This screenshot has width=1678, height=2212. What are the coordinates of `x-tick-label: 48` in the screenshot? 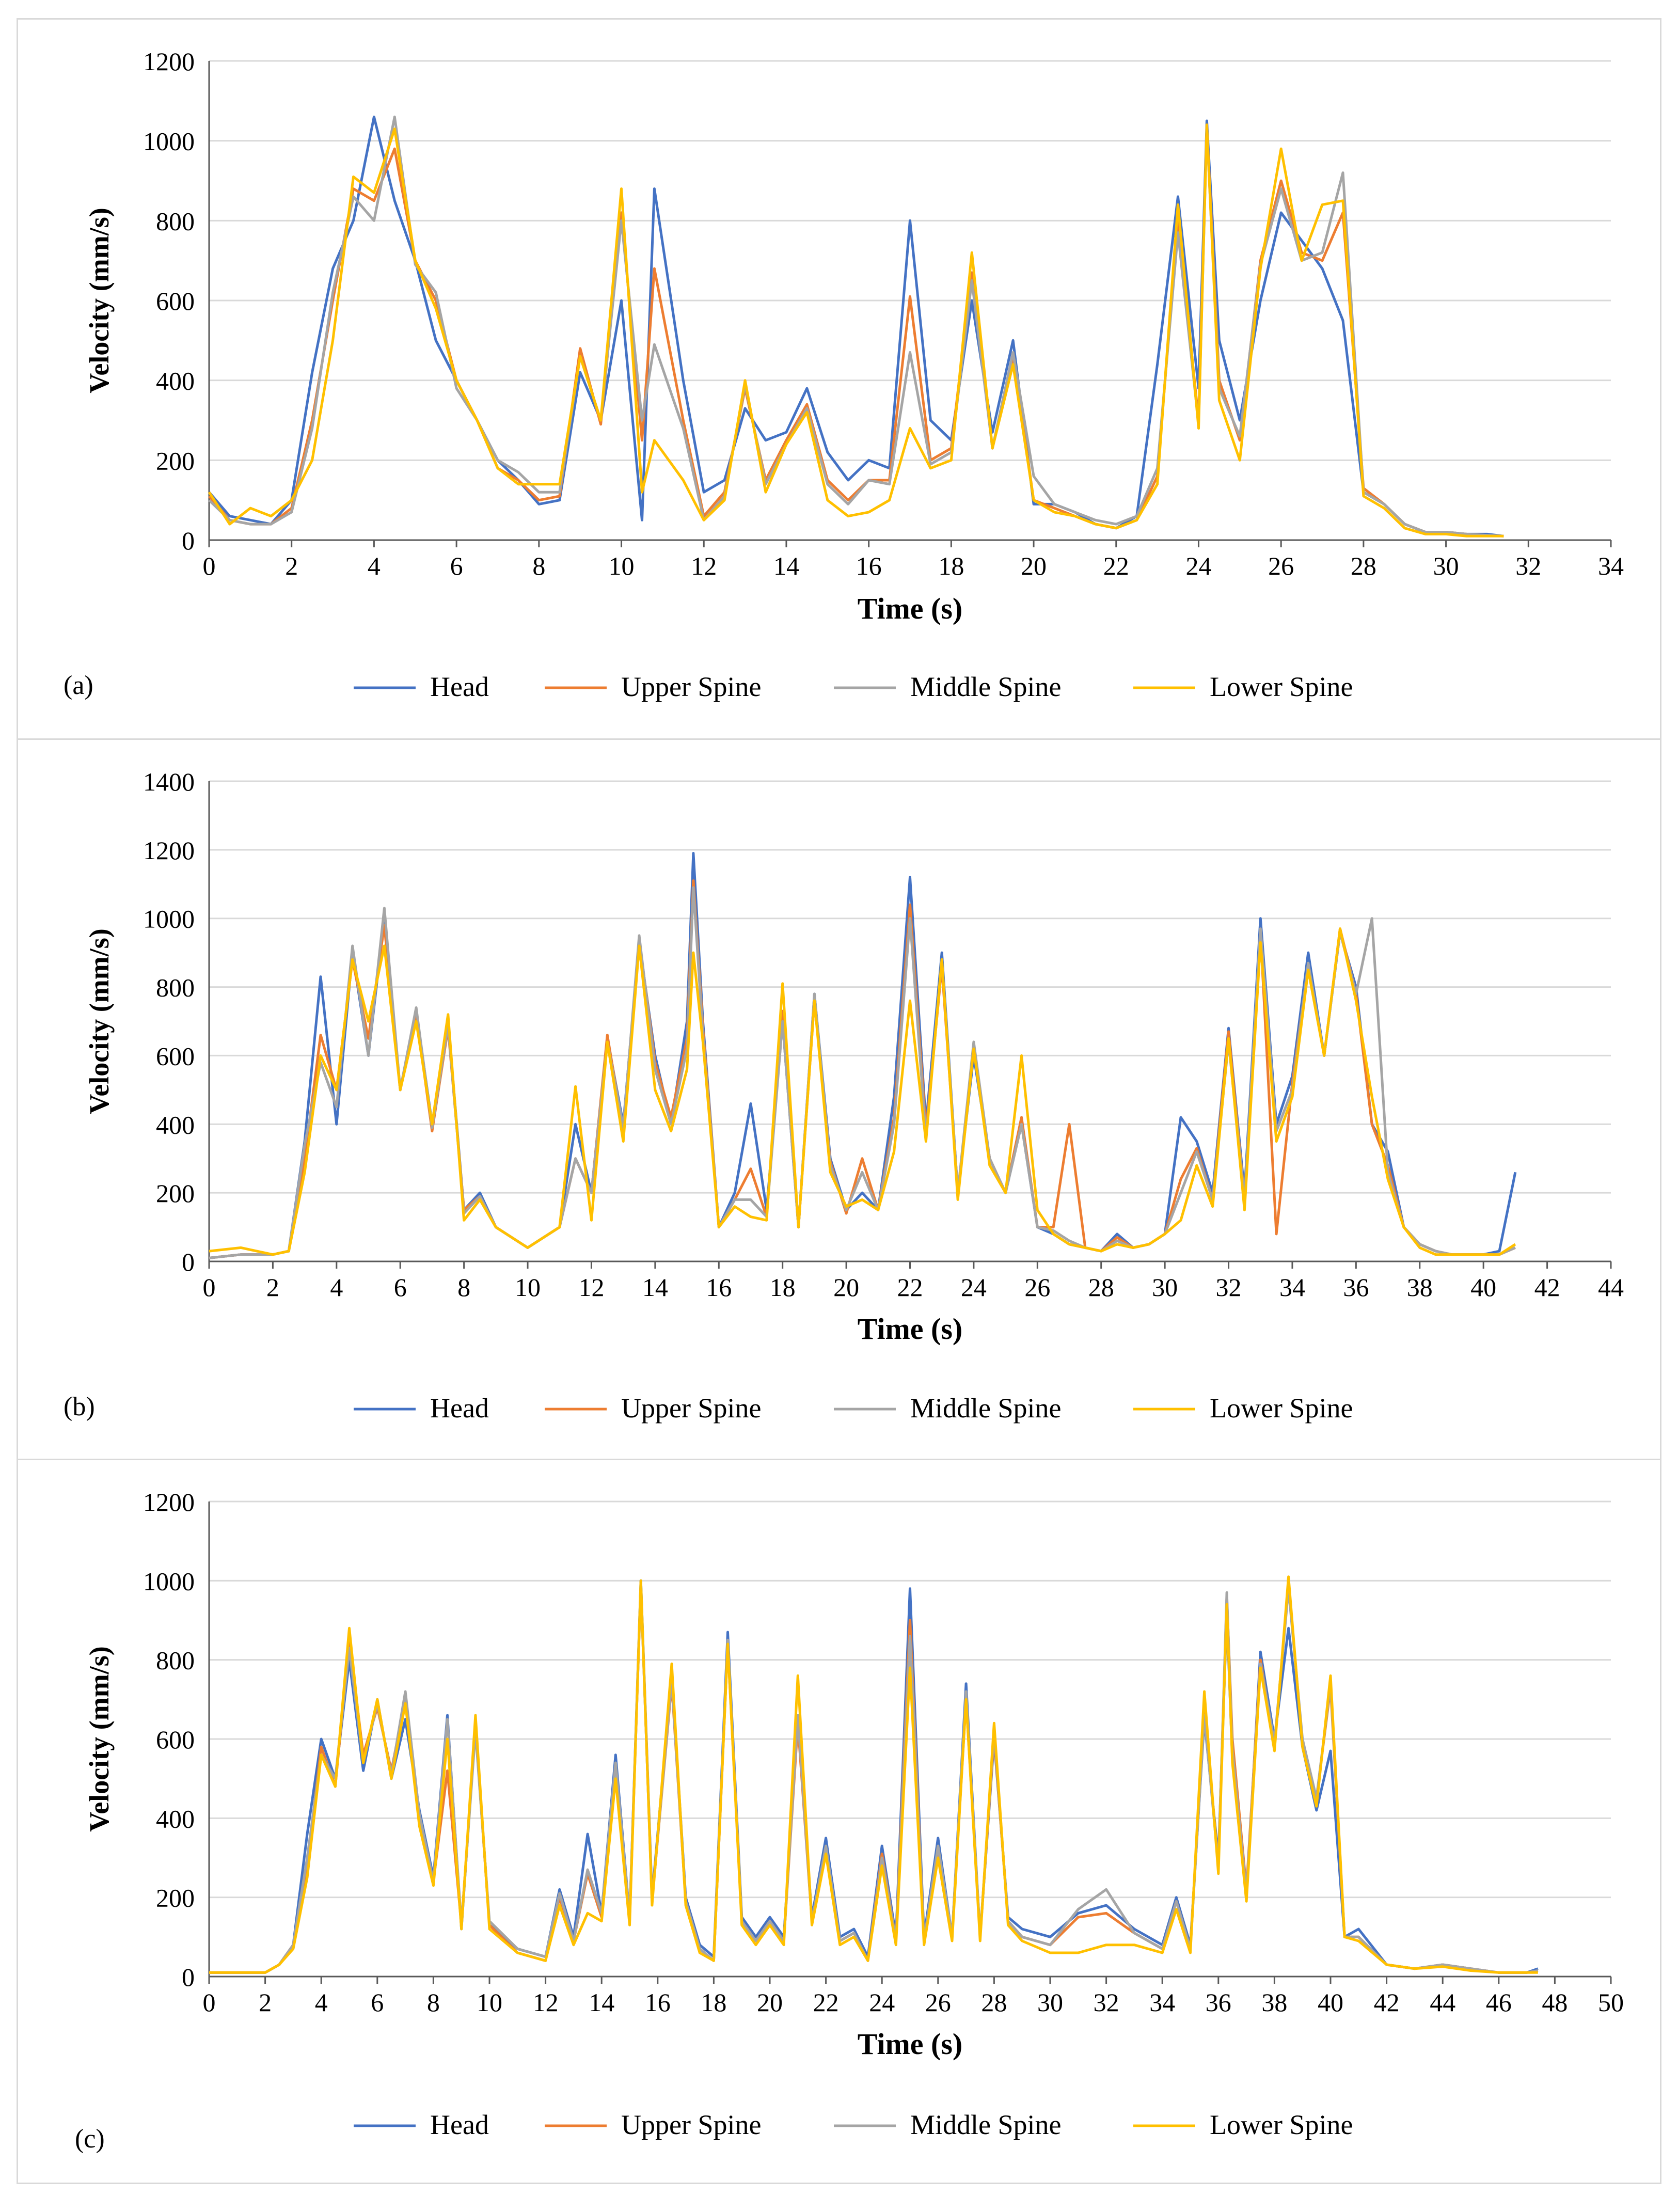 It's located at (1555, 2003).